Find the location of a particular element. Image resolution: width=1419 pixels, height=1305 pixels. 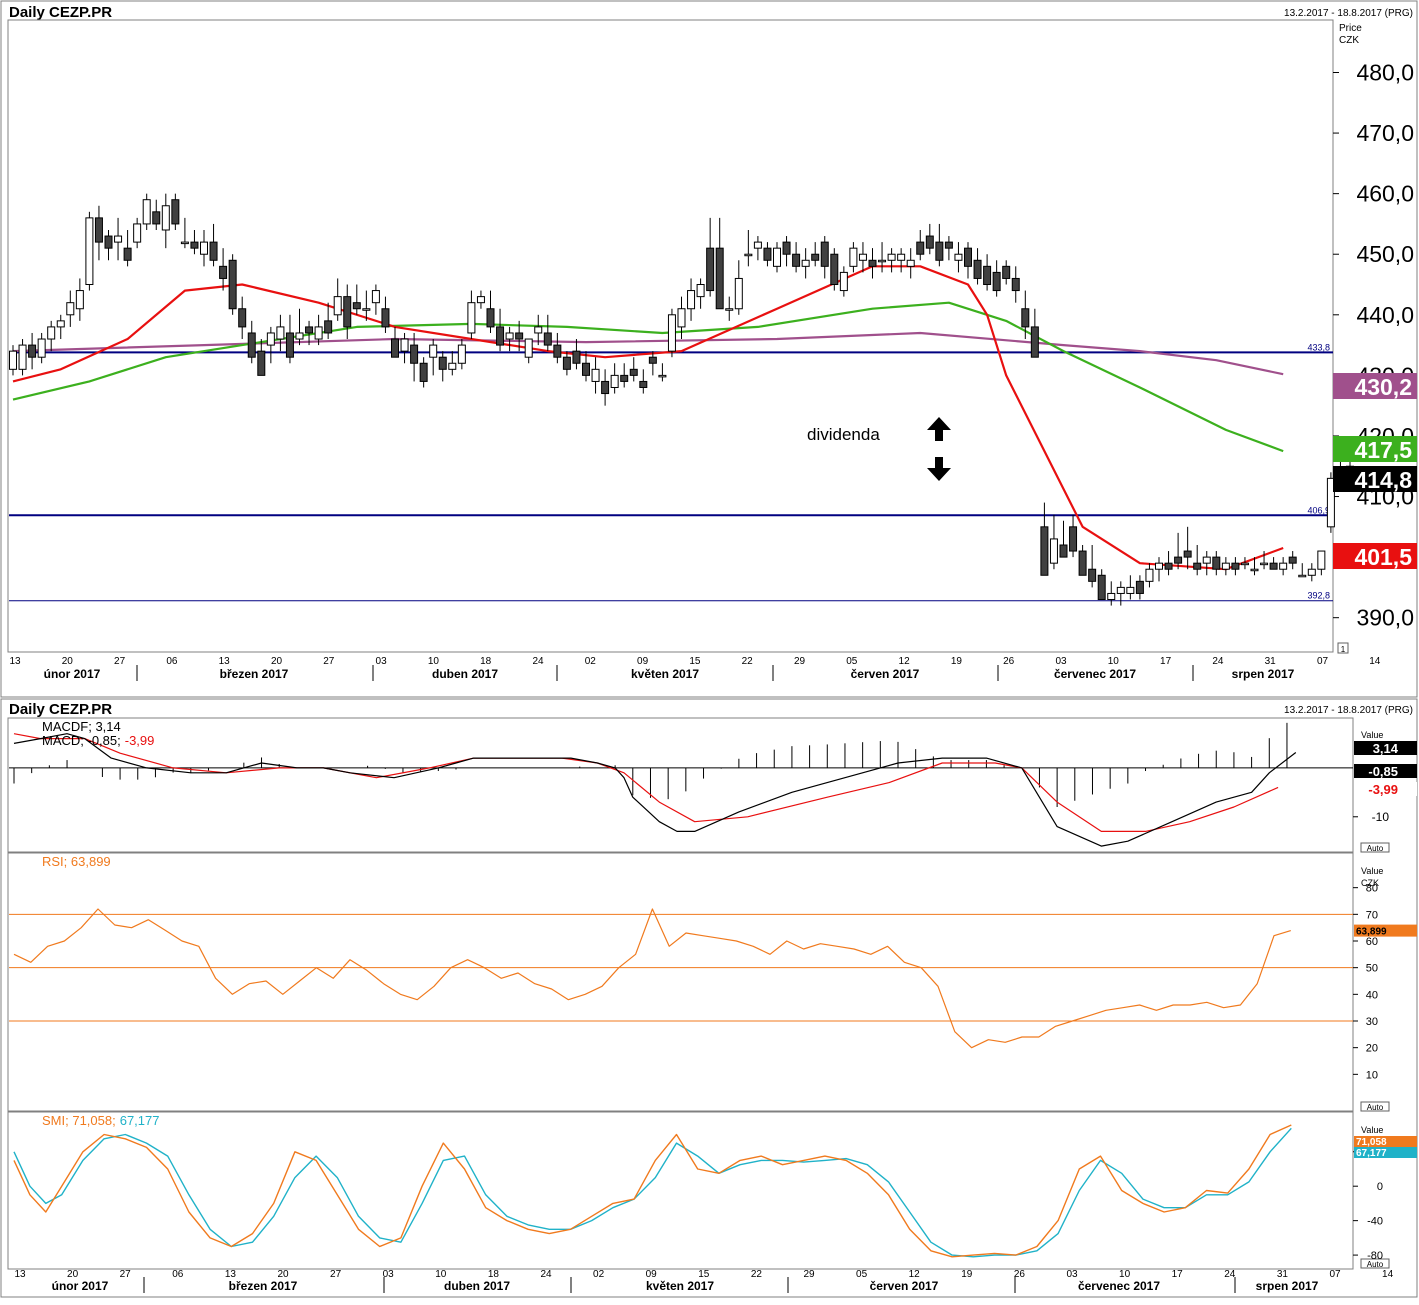

macd-last-value-label: -3,99 is located at coordinates (1383, 789).